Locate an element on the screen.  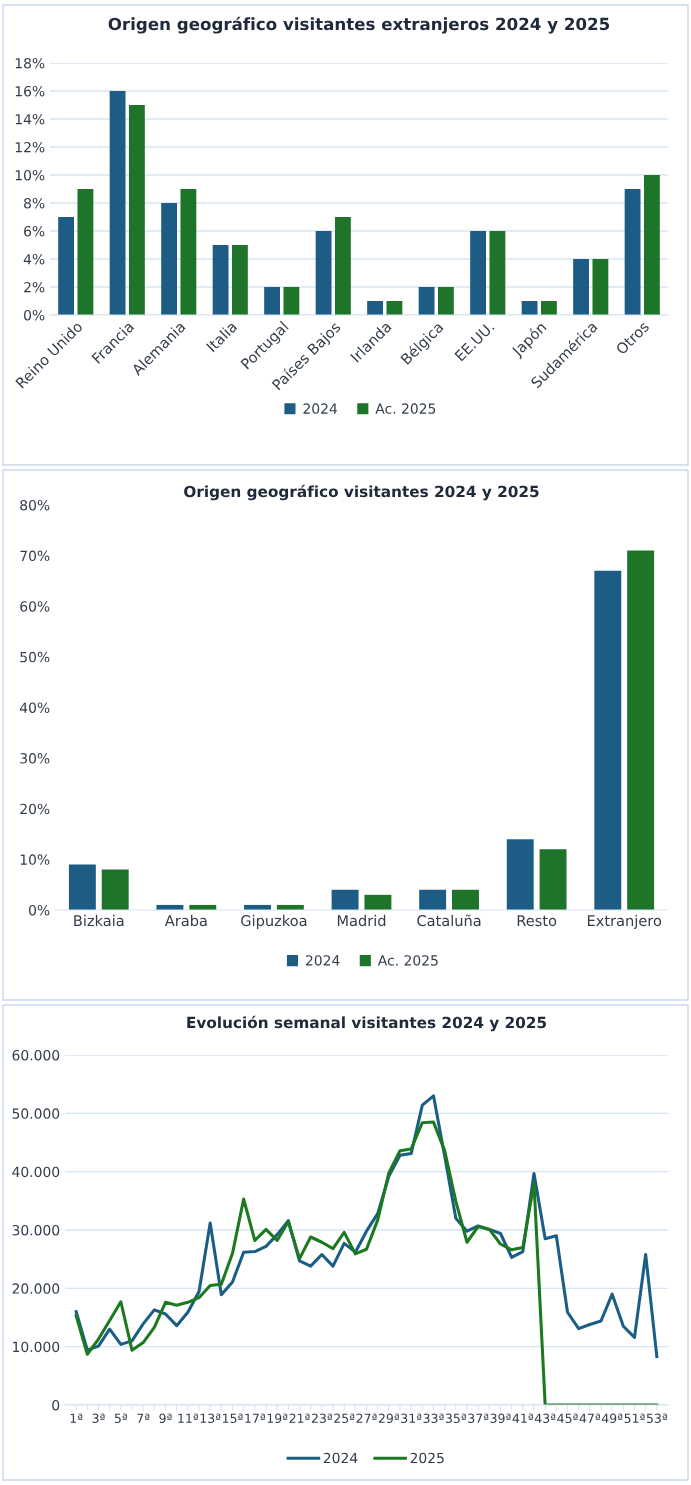
x-tick-label: 3ª is located at coordinates (98, 1418).